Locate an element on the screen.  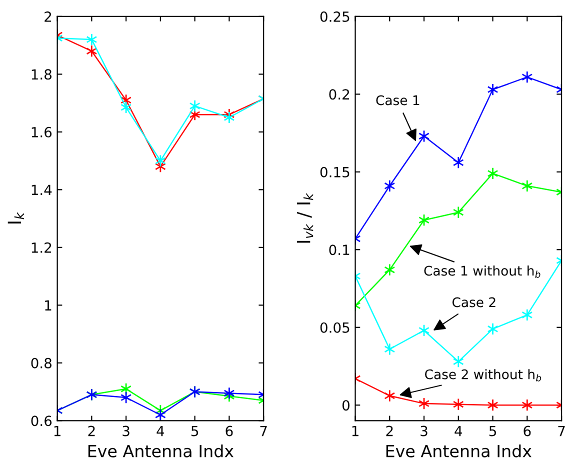
y-tick-label: 1.2 is located at coordinates (42, 247).